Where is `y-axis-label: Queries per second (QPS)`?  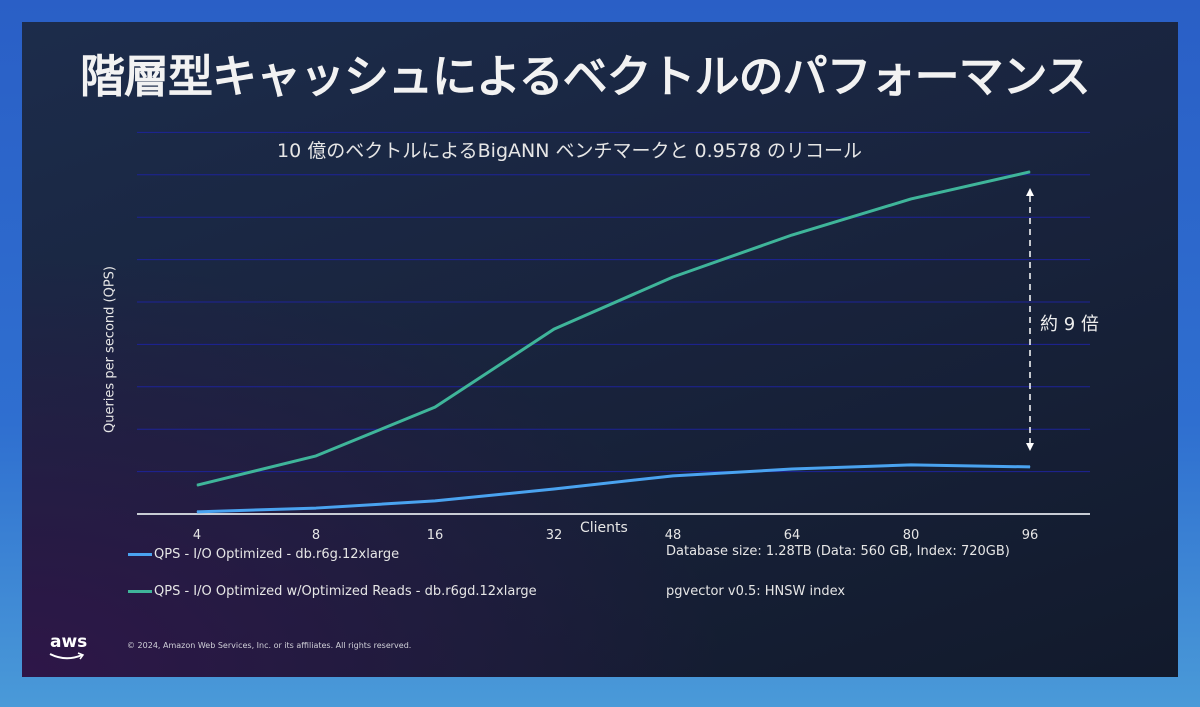
y-axis-label: Queries per second (QPS) is located at coordinates (110, 349).